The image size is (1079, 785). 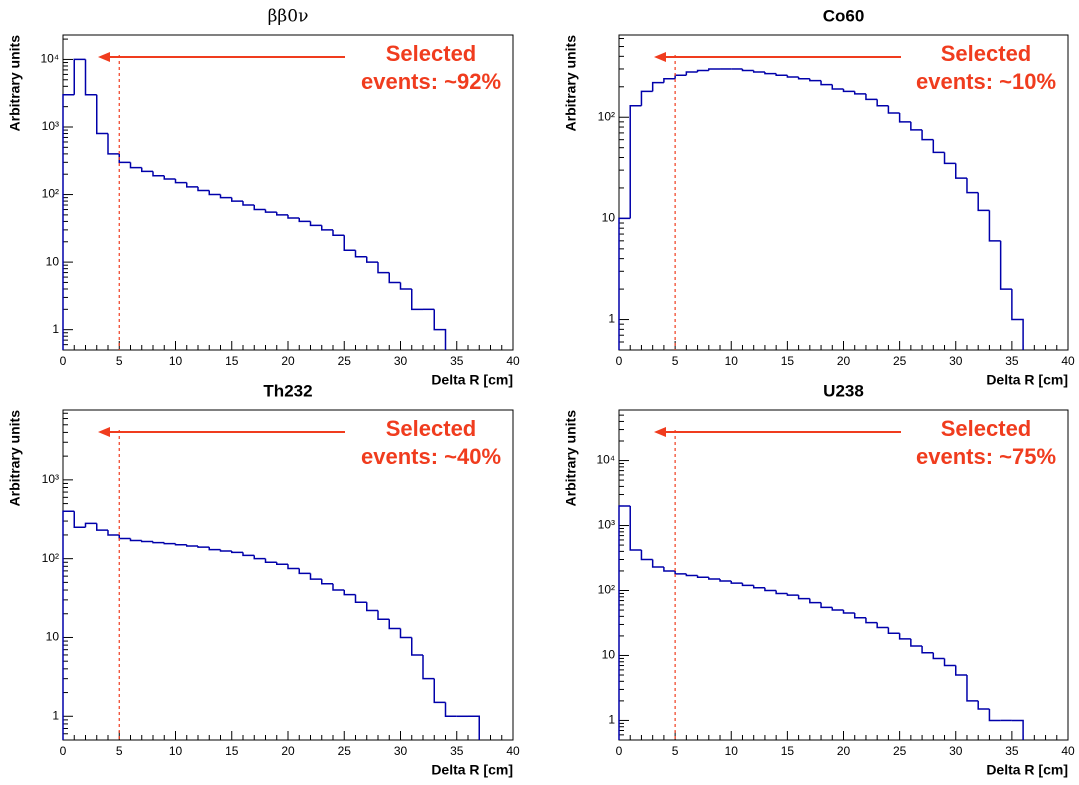 What do you see at coordinates (431, 81) in the screenshot?
I see `annotation: events: ~92%` at bounding box center [431, 81].